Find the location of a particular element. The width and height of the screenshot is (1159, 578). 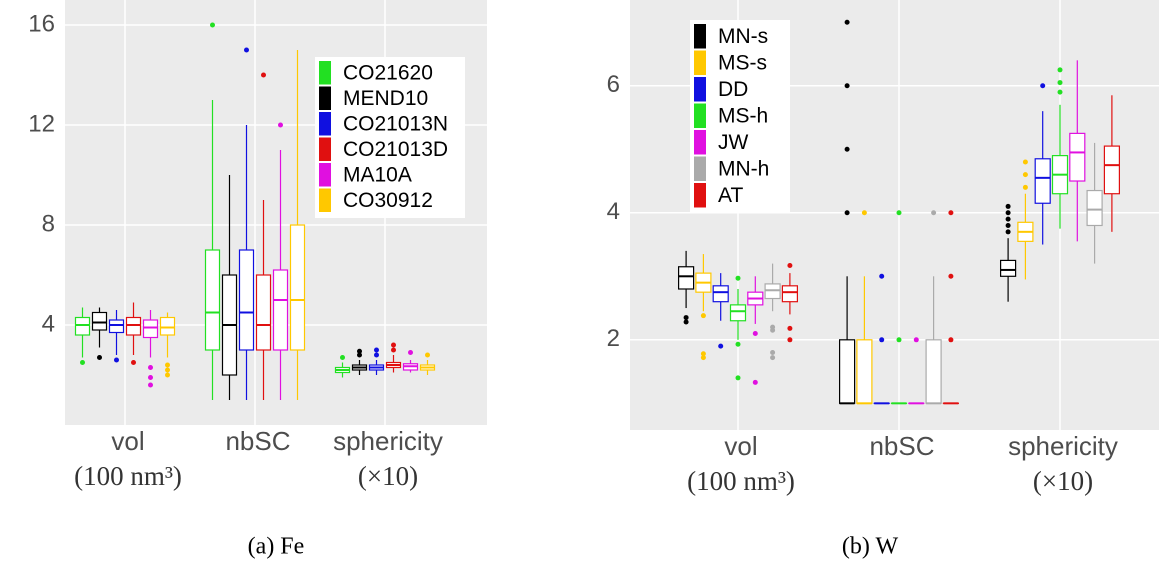

y-tick-label: 8 is located at coordinates (48, 223).